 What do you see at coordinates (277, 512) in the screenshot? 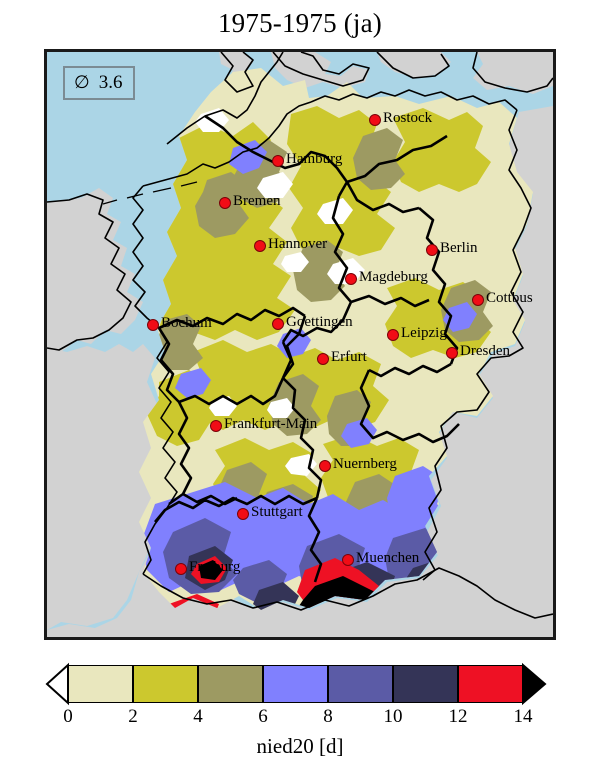
I see `city-label: Stuttgart` at bounding box center [277, 512].